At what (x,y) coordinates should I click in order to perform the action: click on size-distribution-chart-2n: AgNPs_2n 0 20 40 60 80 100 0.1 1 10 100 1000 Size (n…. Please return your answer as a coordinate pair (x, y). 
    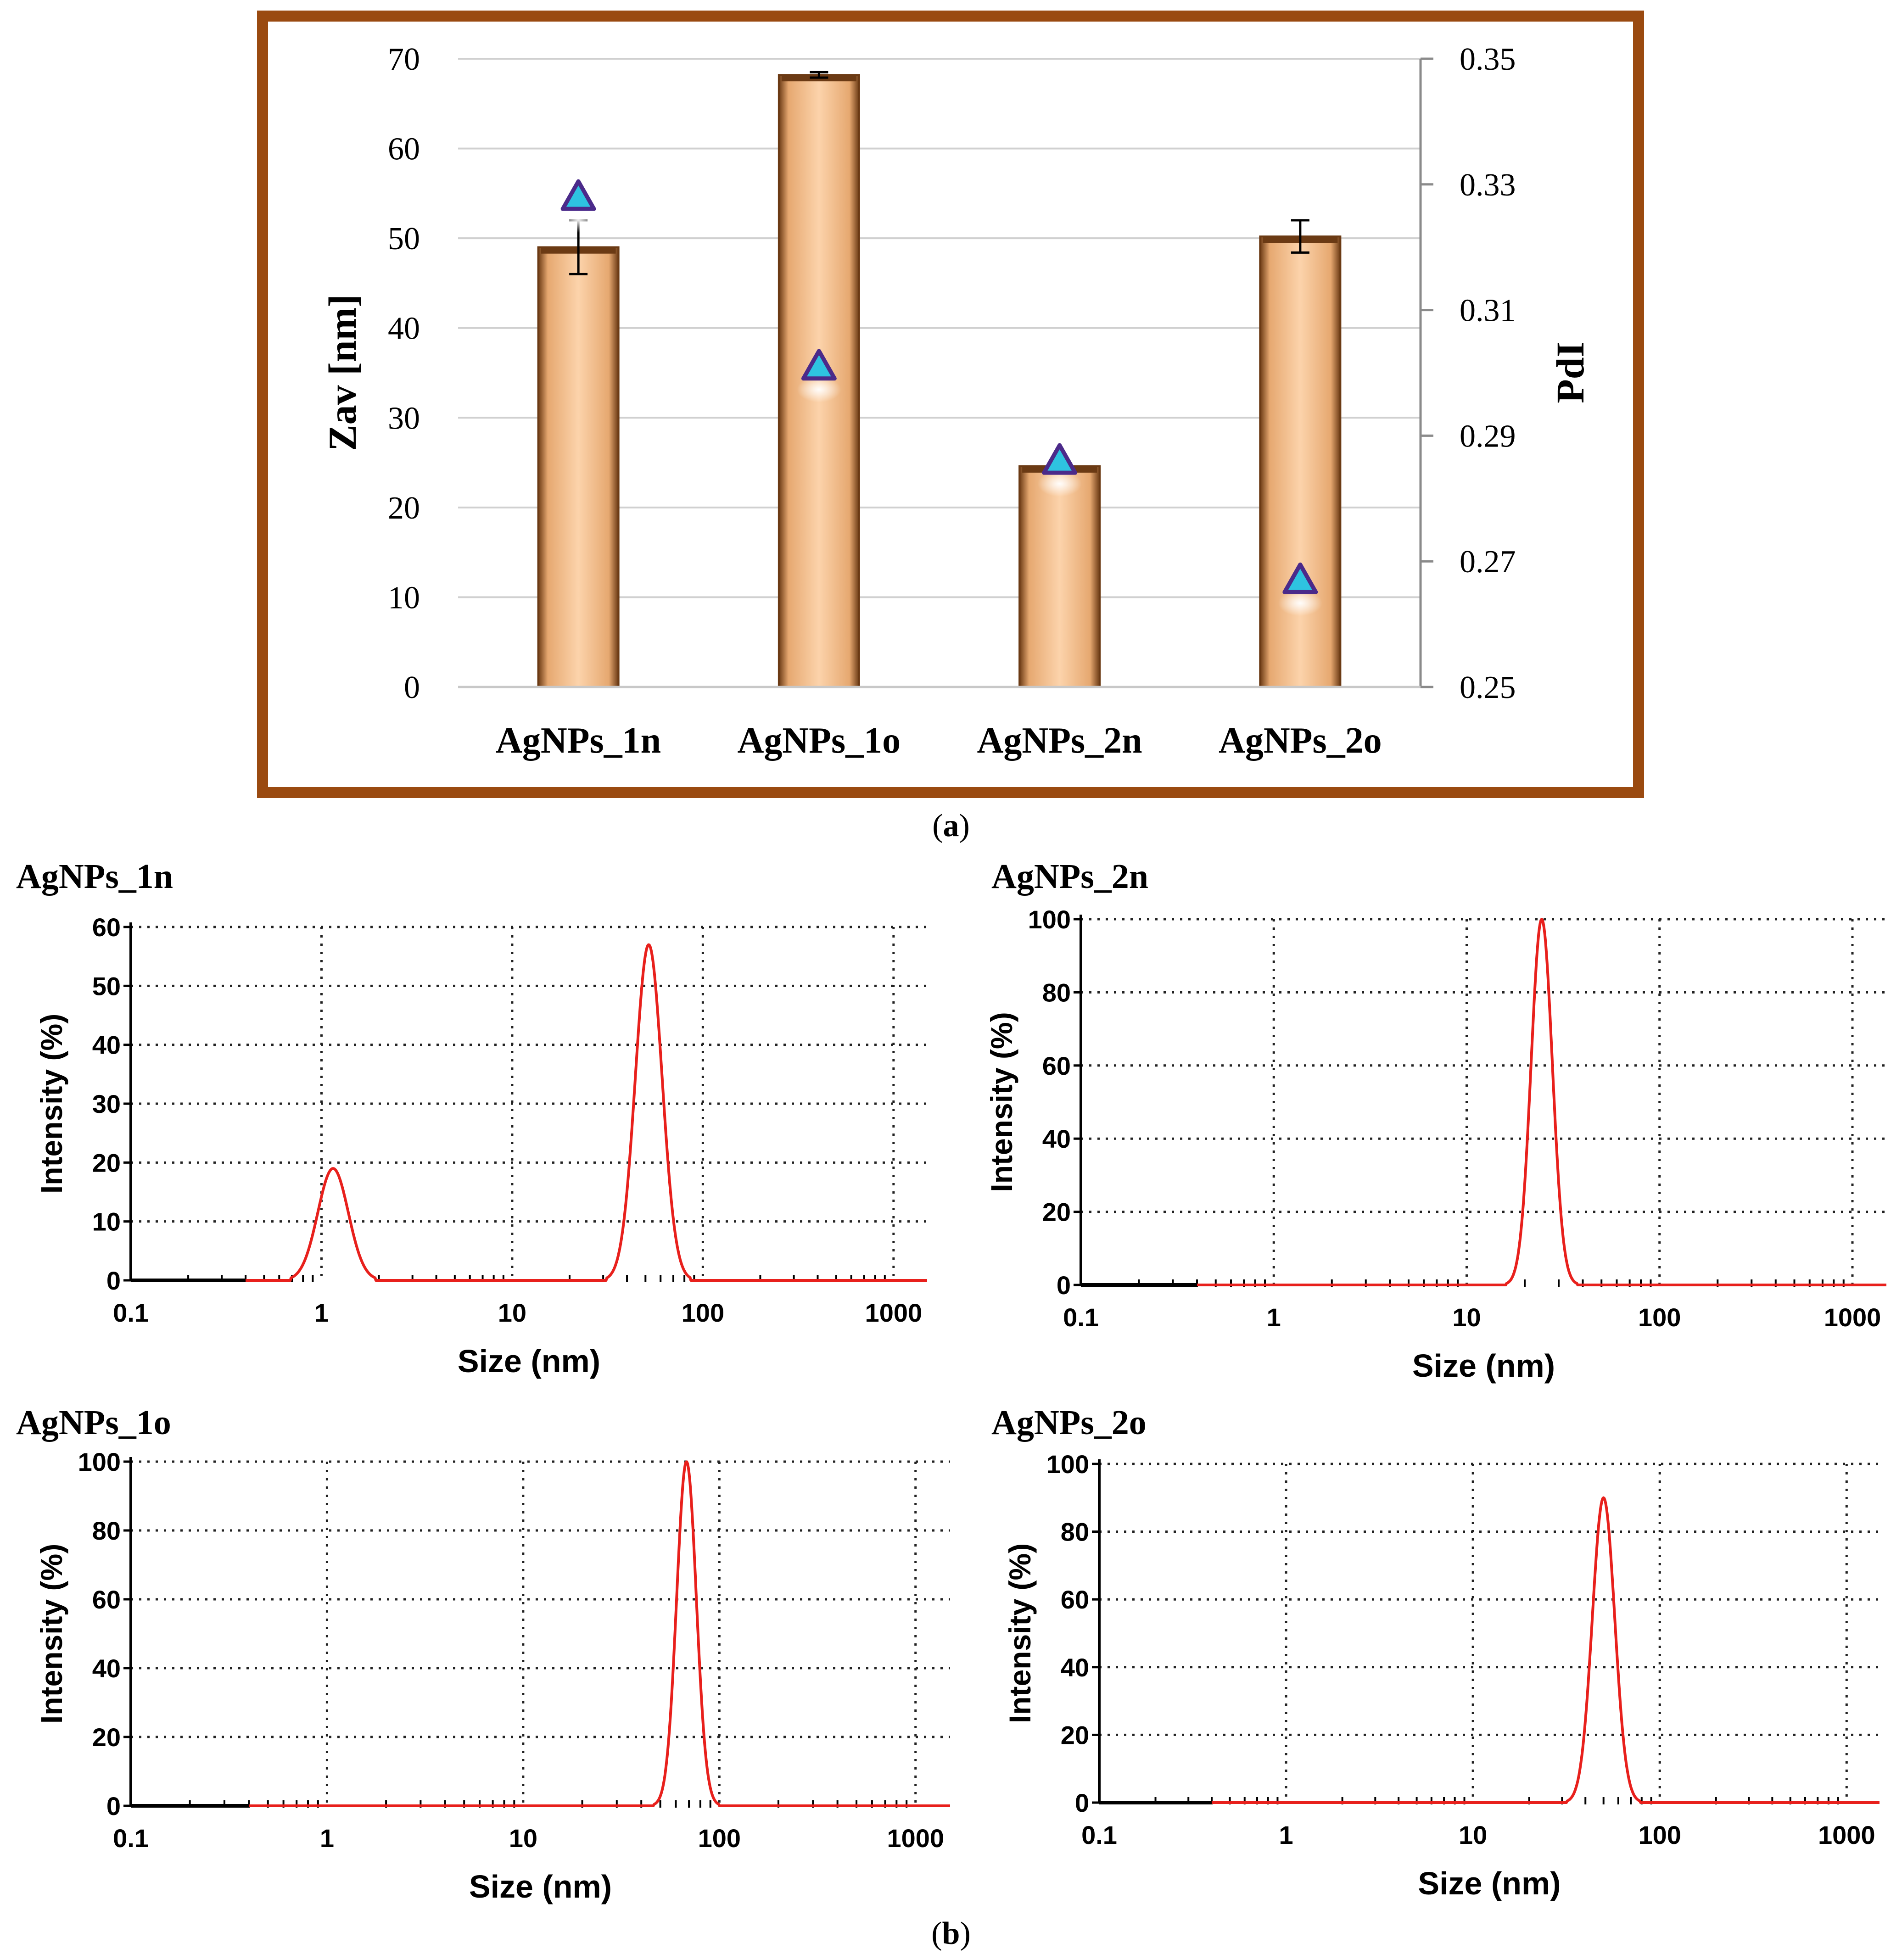
    Looking at the image, I should click on (1436, 1120).